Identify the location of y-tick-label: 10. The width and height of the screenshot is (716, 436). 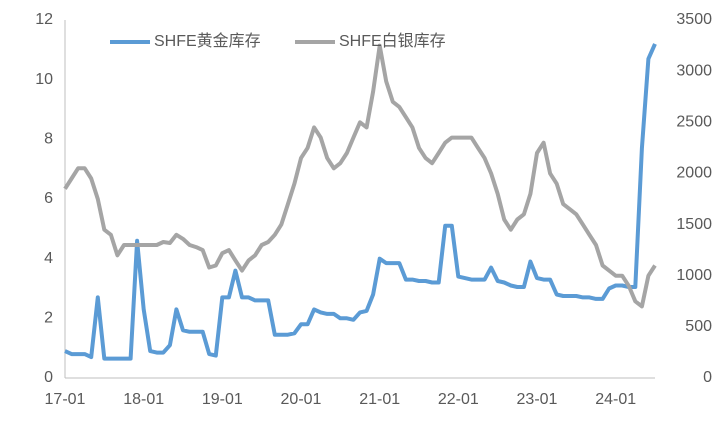
(44, 79).